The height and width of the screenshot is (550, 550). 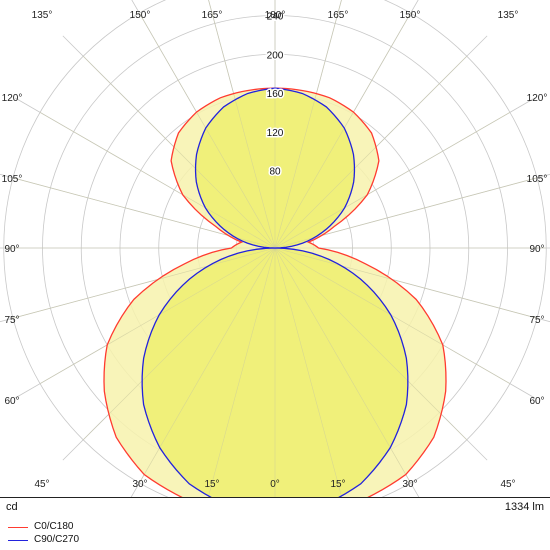 I want to click on angle-label: 180°, so click(x=275, y=15).